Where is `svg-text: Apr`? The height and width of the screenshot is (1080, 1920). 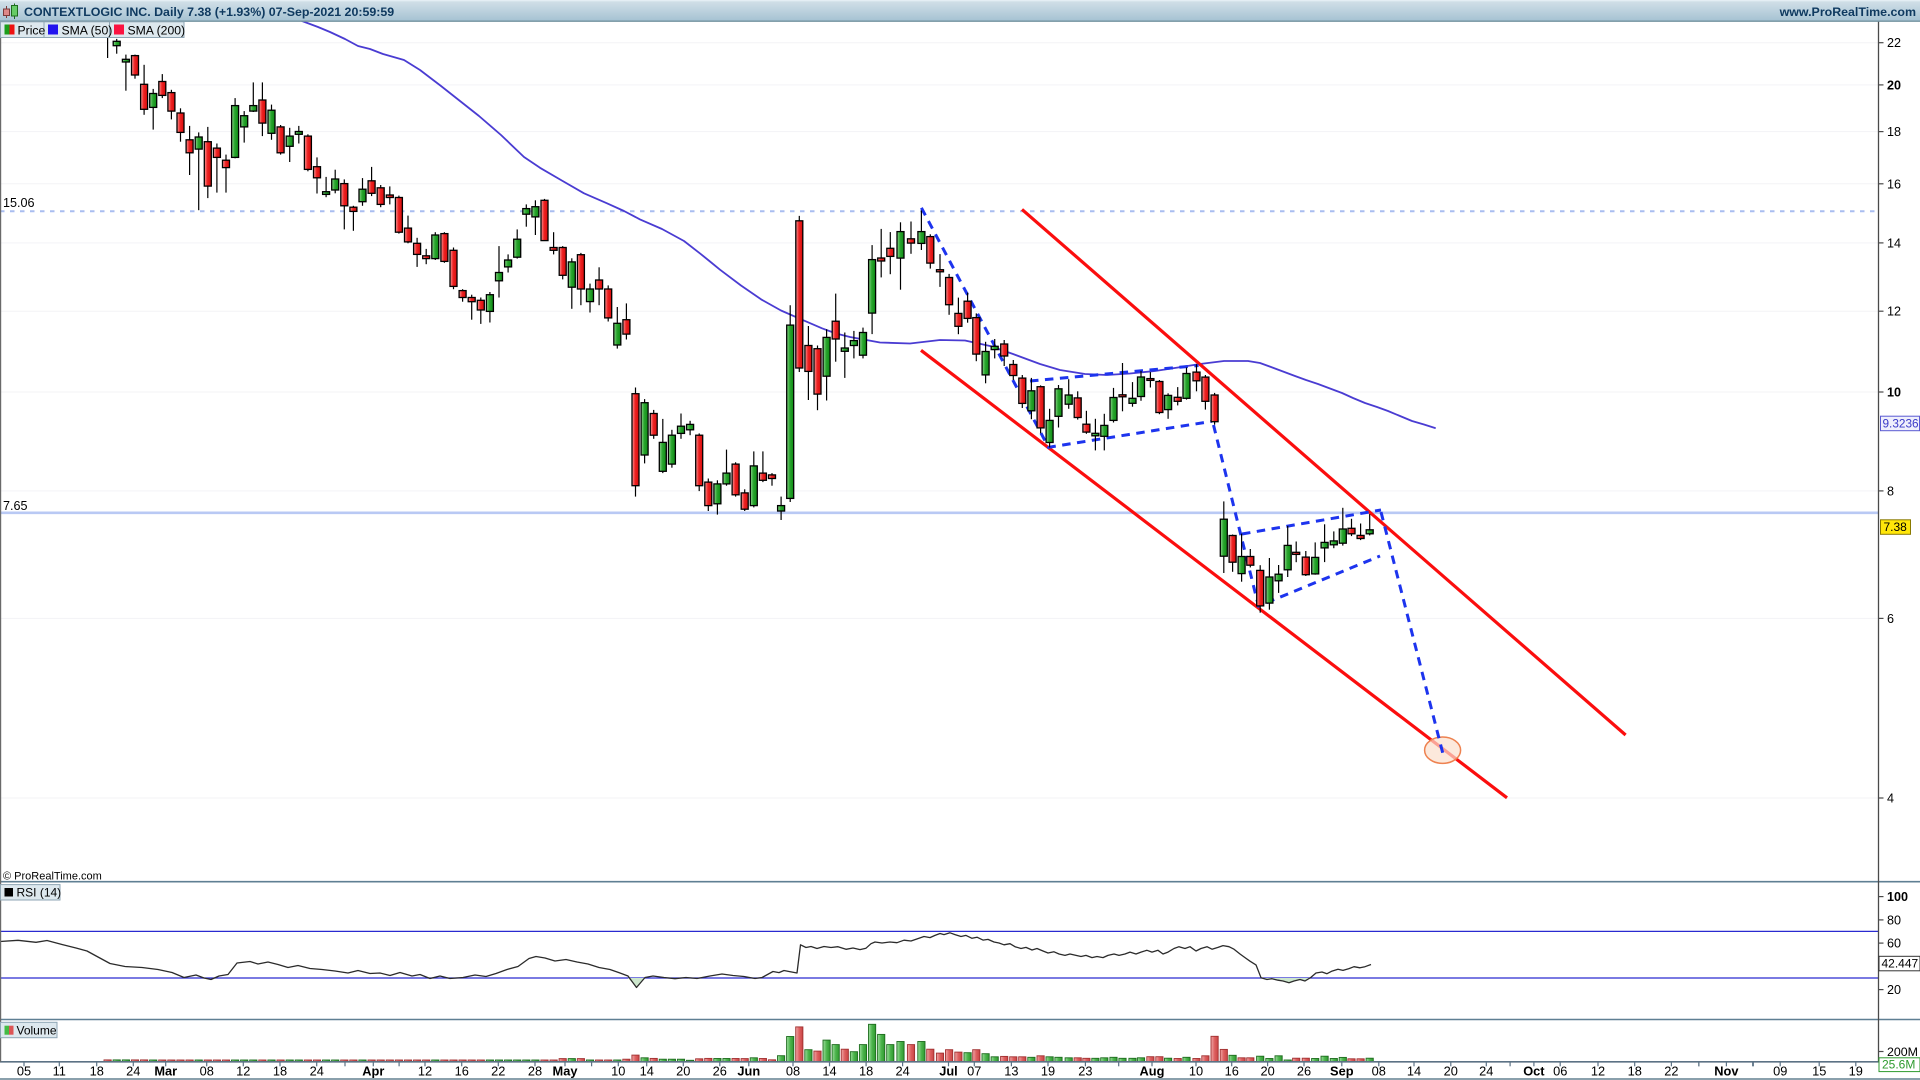
svg-text: Apr is located at coordinates (373, 1071).